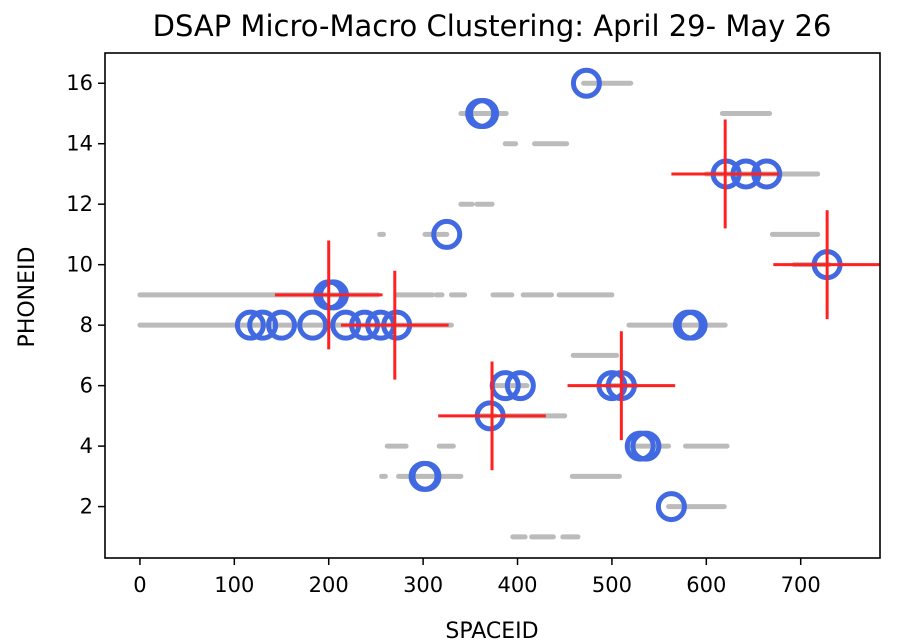 The height and width of the screenshot is (643, 910). I want to click on x-tick-label: 100, so click(234, 585).